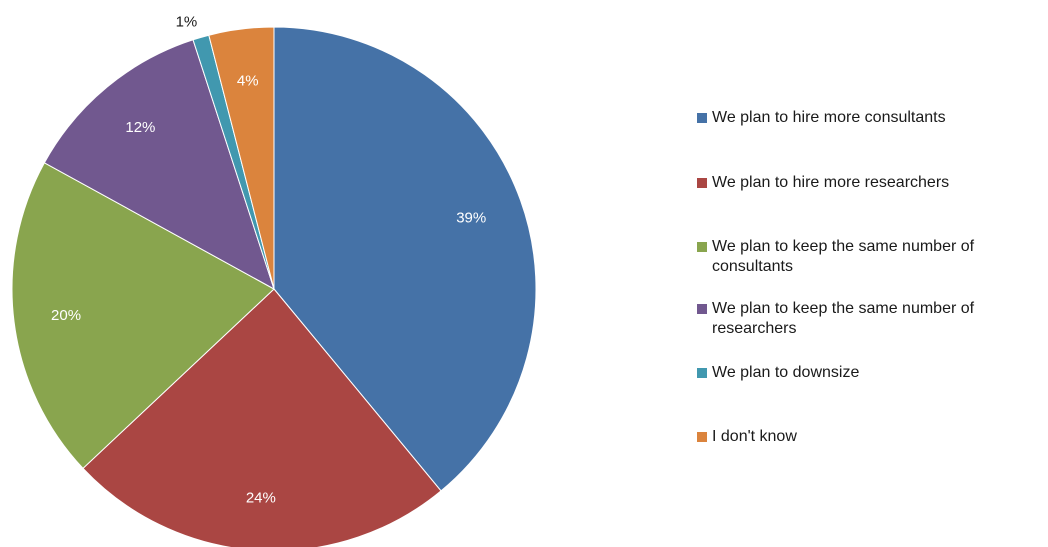  I want to click on data-label-keep-consultants: 20%, so click(66, 315).